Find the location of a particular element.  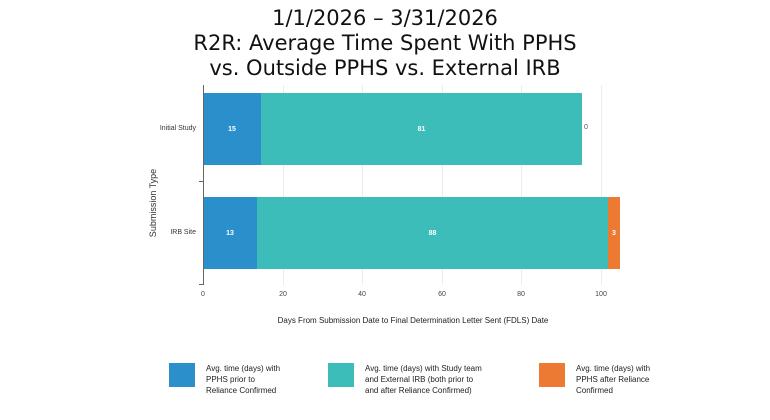

category-label-initial-study: Initial Study is located at coordinates (177, 128).